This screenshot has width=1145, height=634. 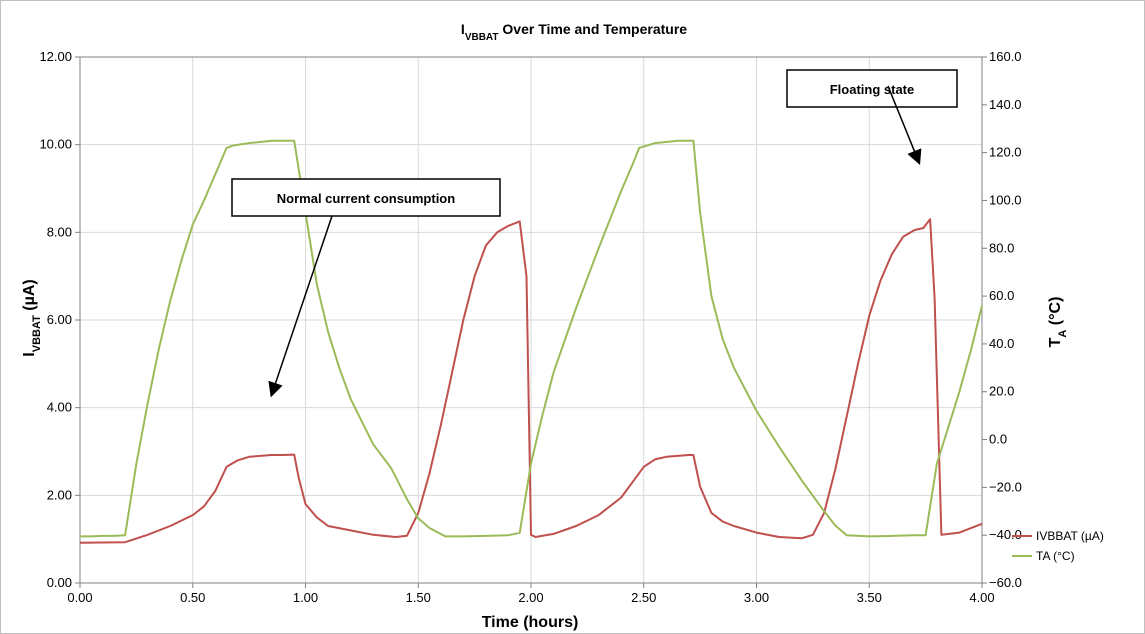 I want to click on y-tick-label: 6.00, so click(x=59, y=319).